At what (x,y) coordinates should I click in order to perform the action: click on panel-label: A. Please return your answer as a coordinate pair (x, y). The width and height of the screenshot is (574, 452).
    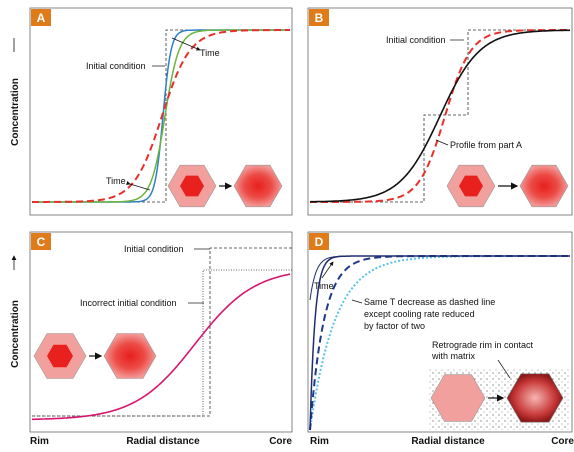
    Looking at the image, I should click on (41, 18).